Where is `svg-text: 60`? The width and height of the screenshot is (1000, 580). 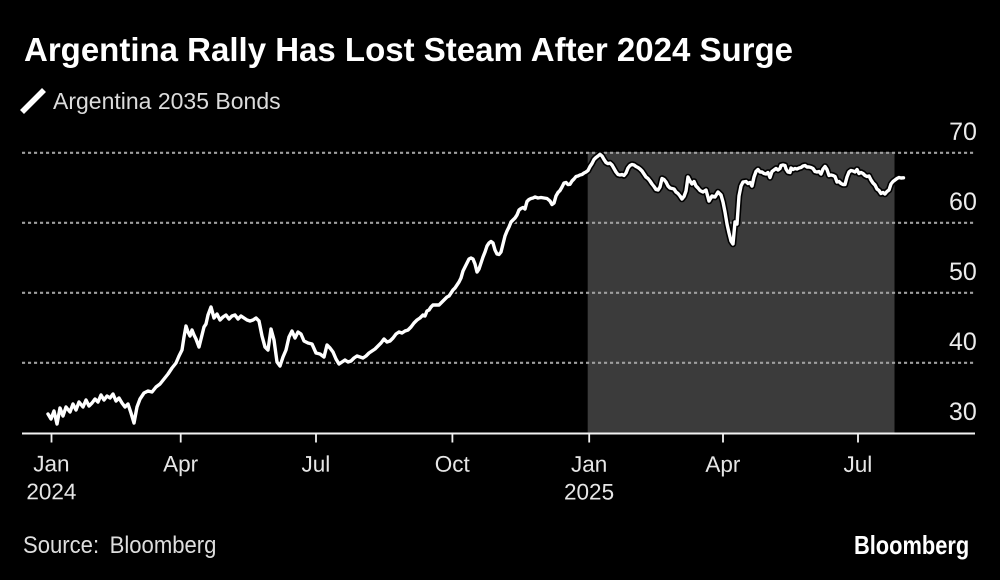 svg-text: 60 is located at coordinates (963, 202).